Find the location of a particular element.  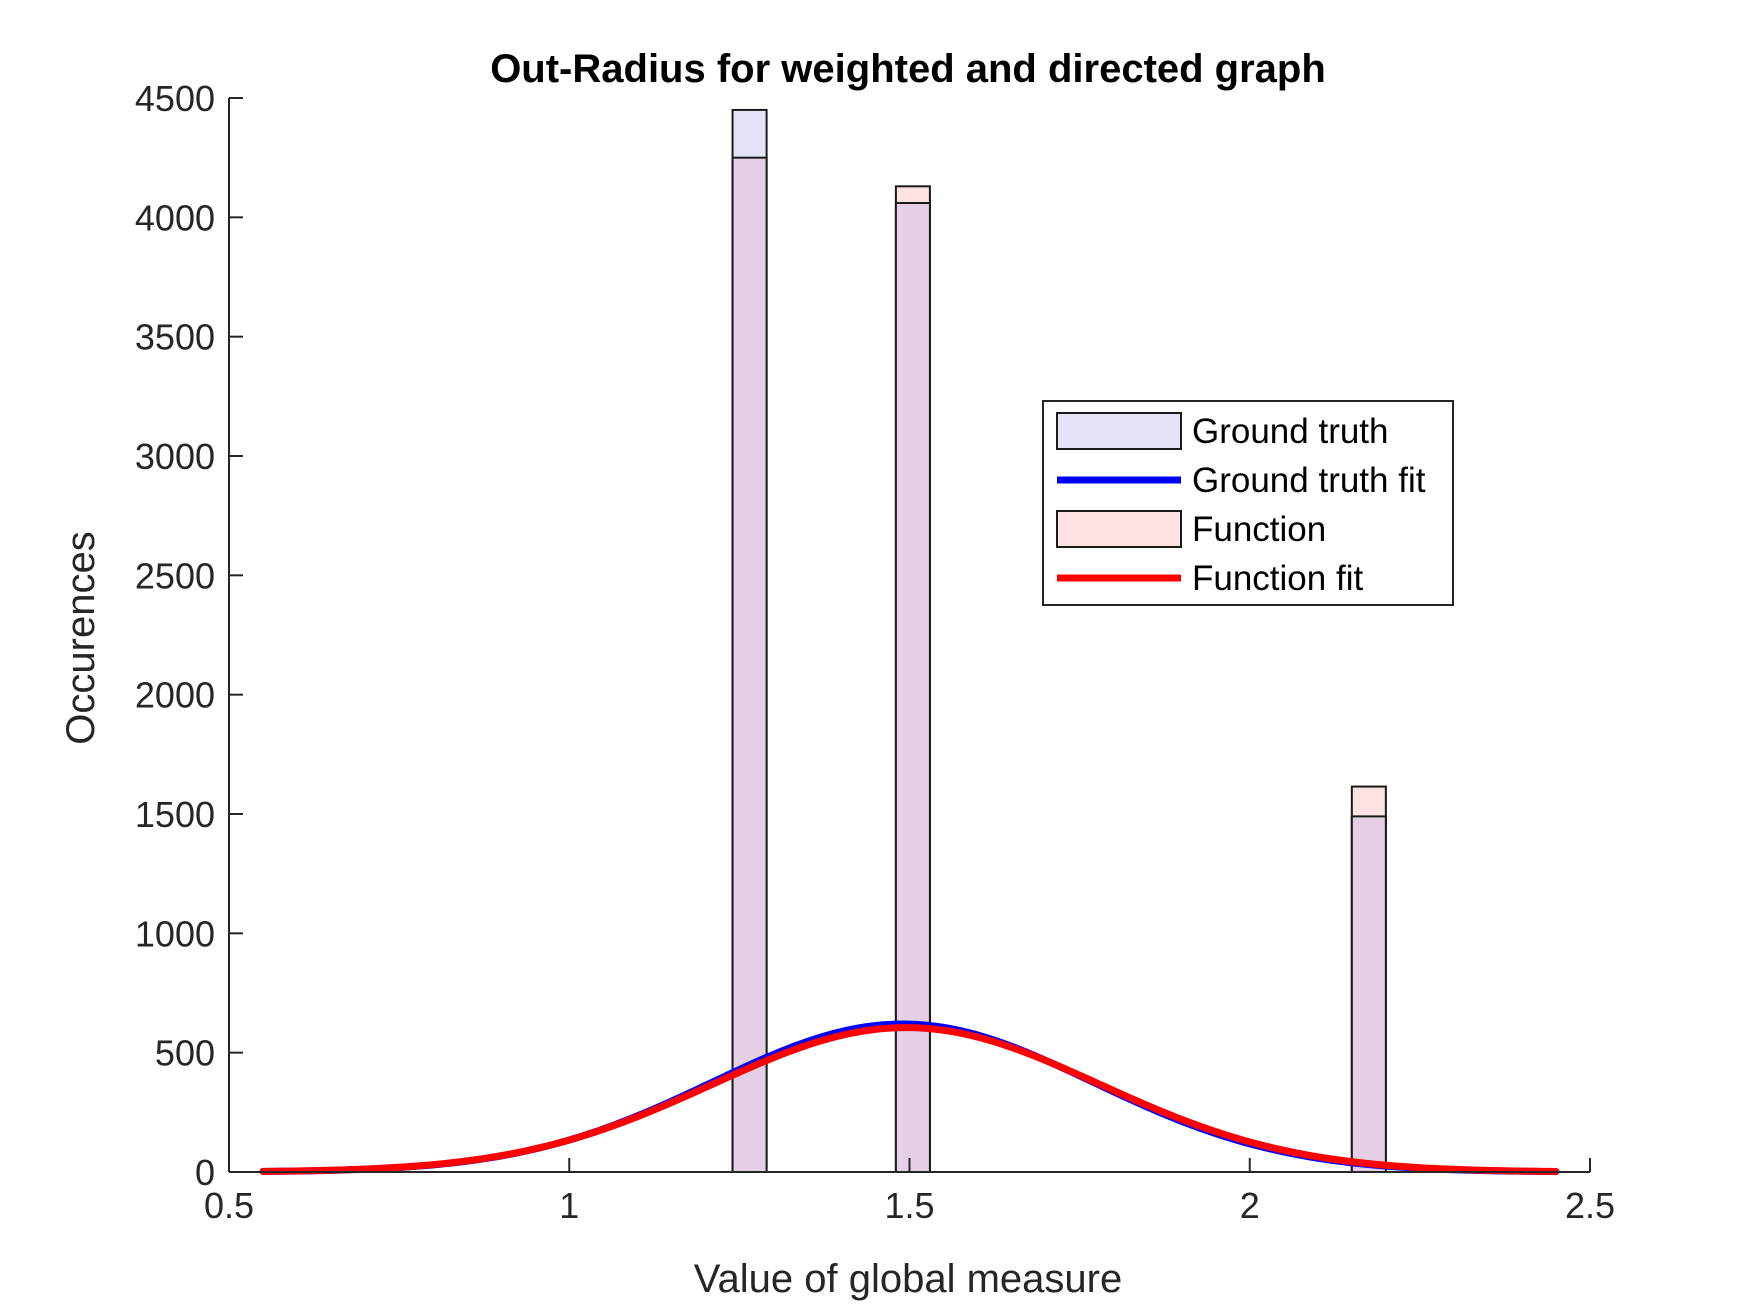

x-tick-label: 1.5 is located at coordinates (909, 1205).